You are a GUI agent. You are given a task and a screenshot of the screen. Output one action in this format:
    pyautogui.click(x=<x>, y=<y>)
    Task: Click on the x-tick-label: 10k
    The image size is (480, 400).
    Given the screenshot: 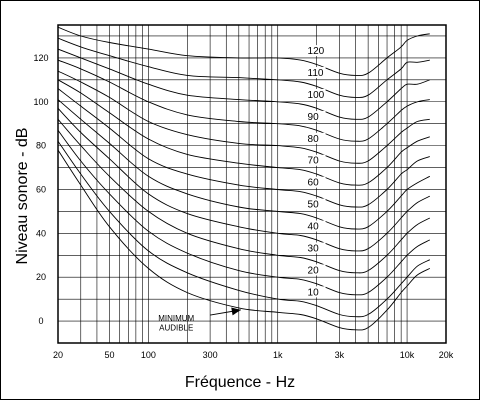 What is the action you would take?
    pyautogui.click(x=407, y=355)
    